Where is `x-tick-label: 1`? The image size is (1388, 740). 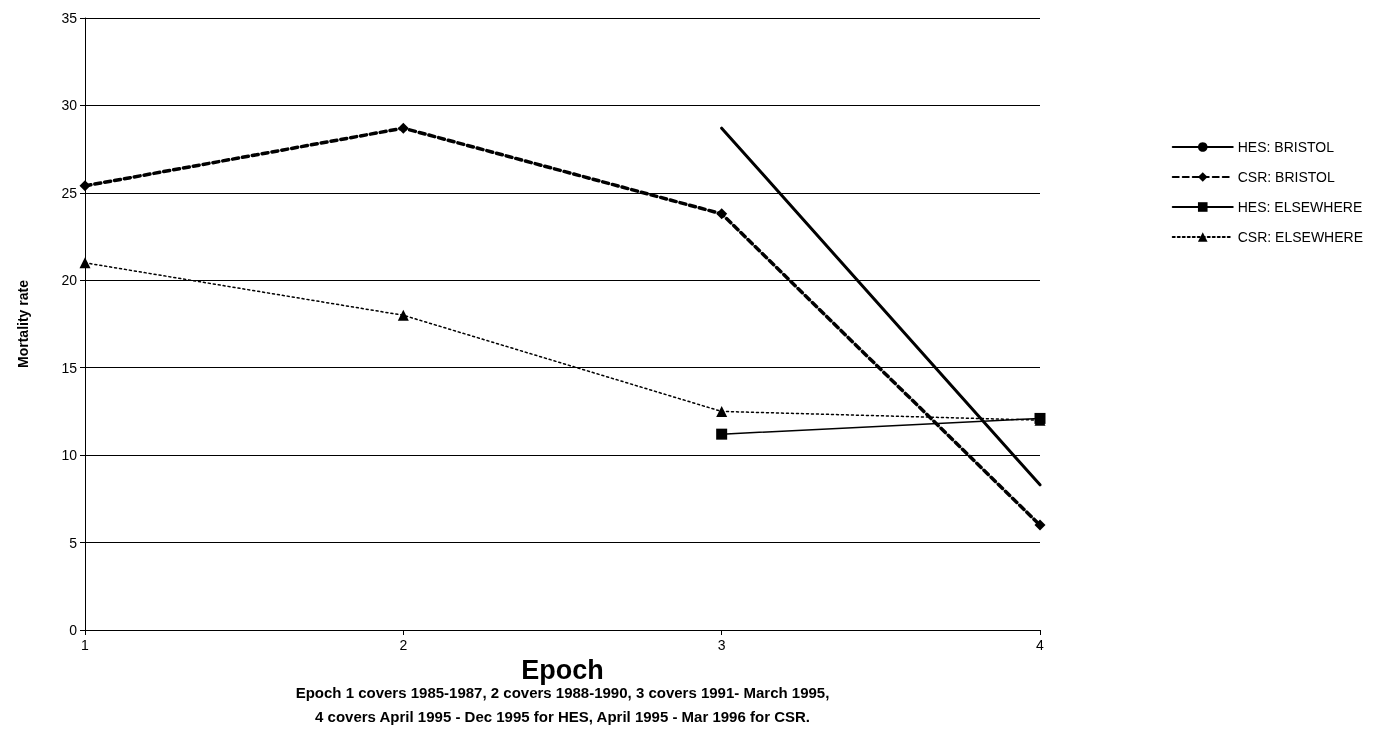
x-tick-label: 1 is located at coordinates (85, 645).